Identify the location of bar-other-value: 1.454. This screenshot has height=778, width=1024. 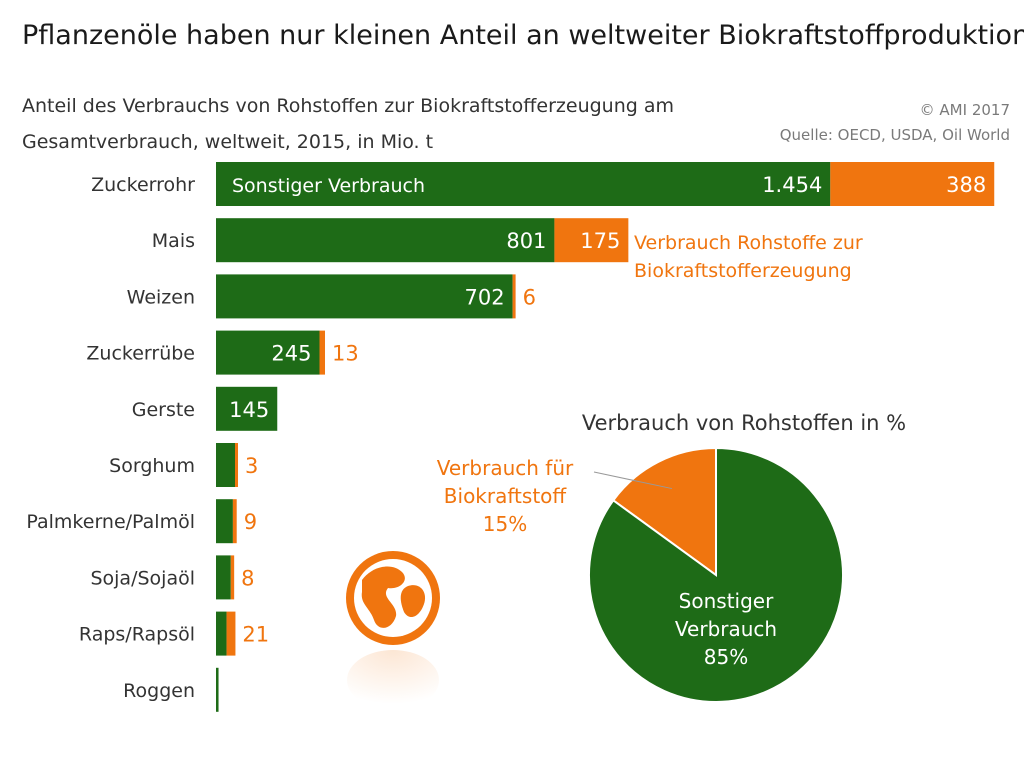
(792, 185).